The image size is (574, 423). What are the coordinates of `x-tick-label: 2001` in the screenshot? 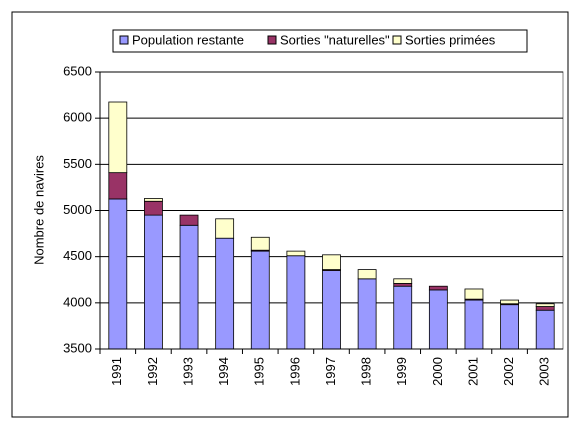 It's located at (472, 371).